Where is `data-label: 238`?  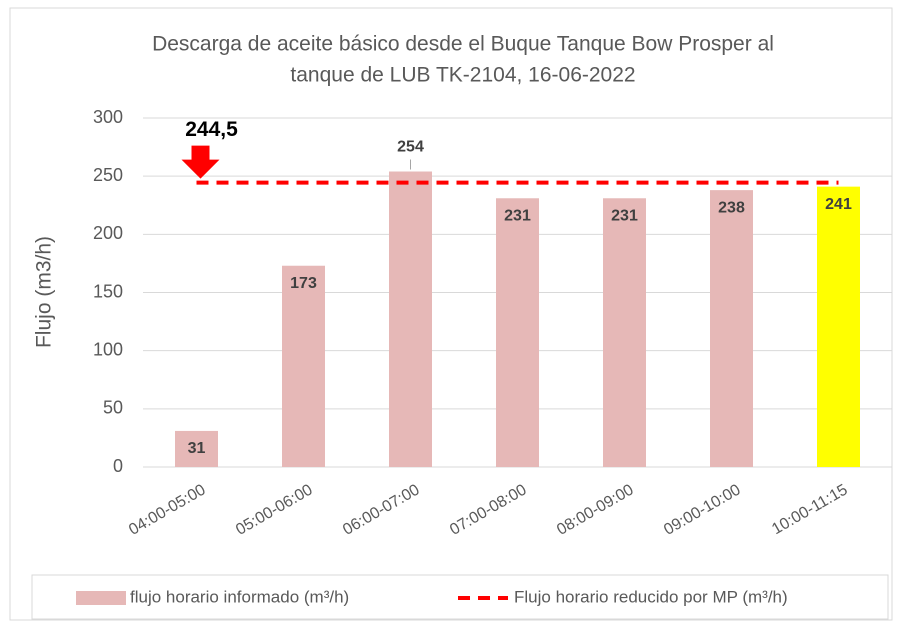 data-label: 238 is located at coordinates (731, 207).